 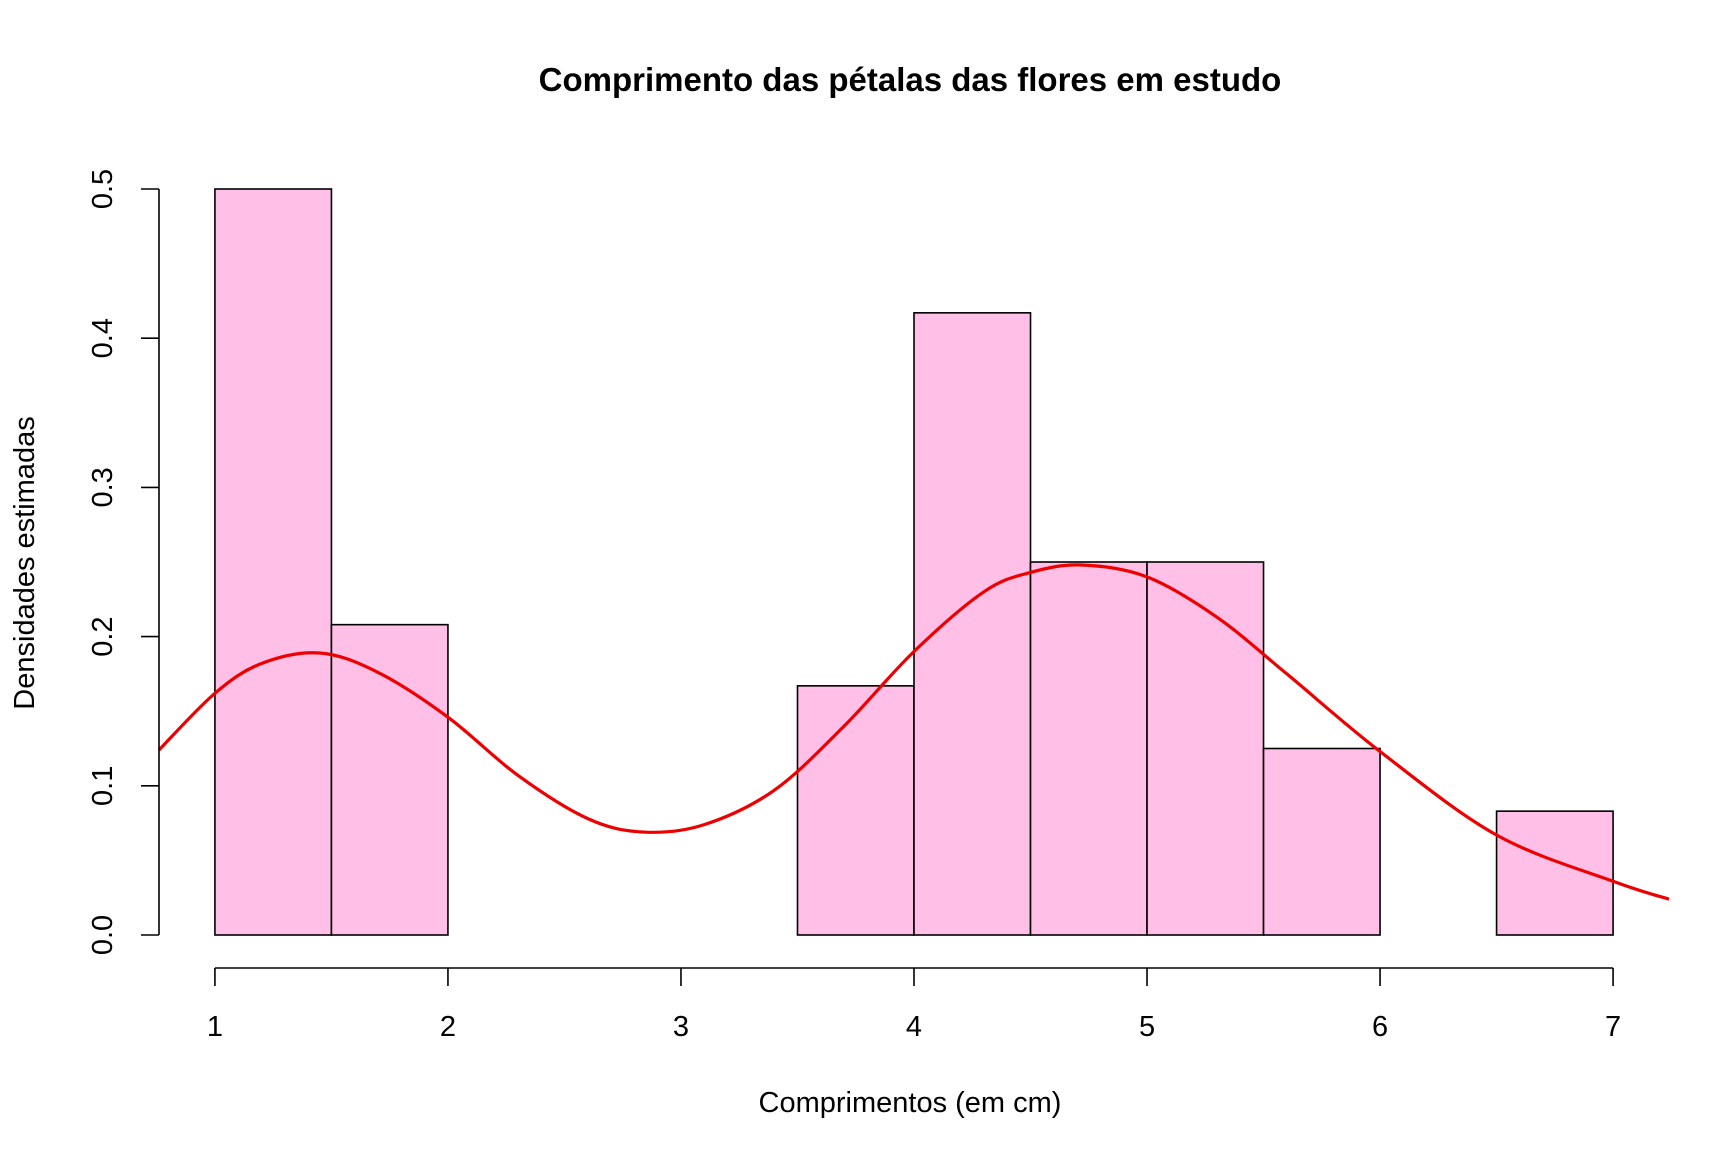 I want to click on x-tick-label: 6, so click(x=1380, y=1027).